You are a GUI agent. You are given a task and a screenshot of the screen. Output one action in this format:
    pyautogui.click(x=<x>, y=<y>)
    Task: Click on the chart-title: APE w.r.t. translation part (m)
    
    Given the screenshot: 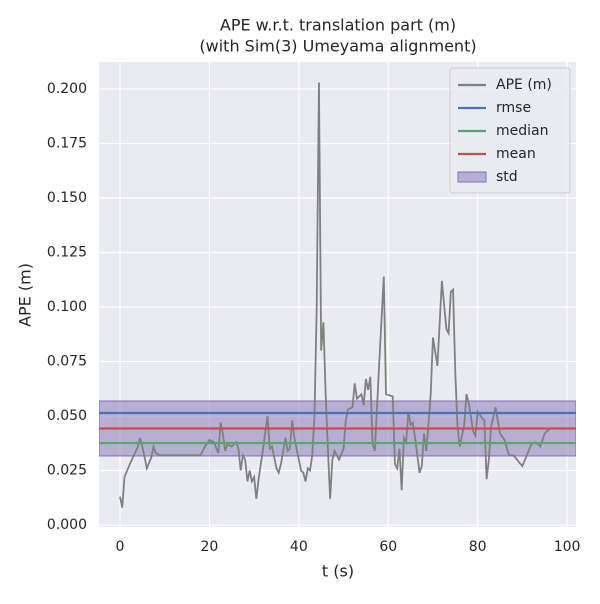 What is the action you would take?
    pyautogui.click(x=338, y=25)
    